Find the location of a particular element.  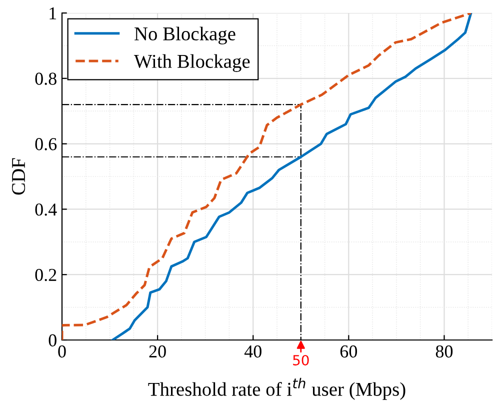

y-tick-label: 0 is located at coordinates (52, 340).